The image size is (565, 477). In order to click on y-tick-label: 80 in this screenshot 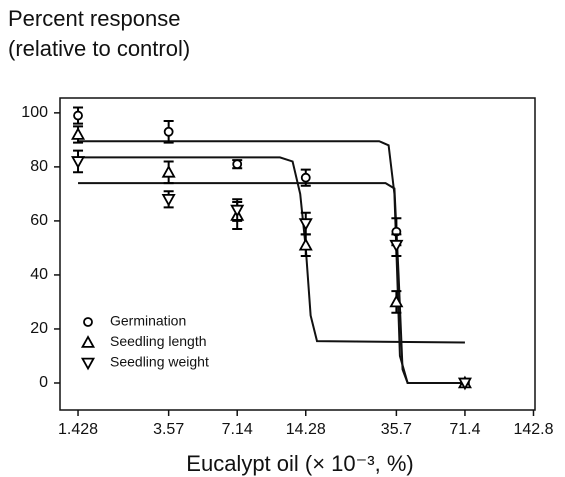, I will do `click(39, 166)`.